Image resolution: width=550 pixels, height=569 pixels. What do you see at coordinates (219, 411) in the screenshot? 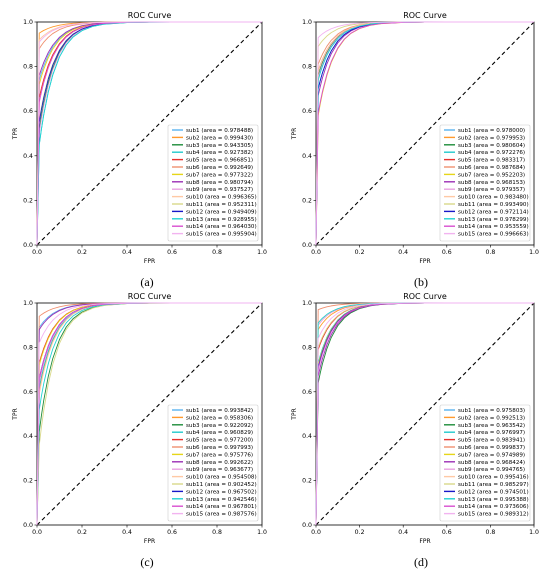
I see `legend-entry: sub1 (area = 0.993842)` at bounding box center [219, 411].